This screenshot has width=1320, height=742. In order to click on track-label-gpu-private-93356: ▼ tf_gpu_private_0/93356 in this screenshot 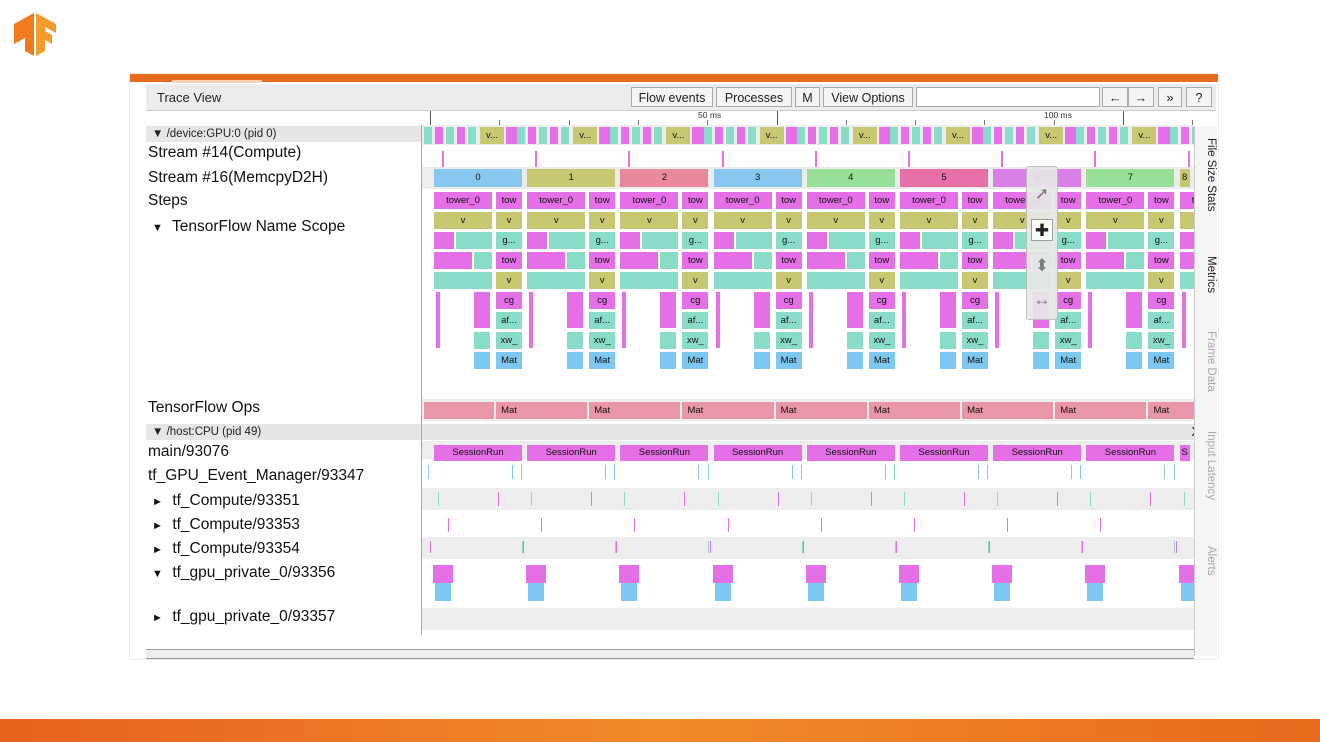, I will do `click(243, 573)`.